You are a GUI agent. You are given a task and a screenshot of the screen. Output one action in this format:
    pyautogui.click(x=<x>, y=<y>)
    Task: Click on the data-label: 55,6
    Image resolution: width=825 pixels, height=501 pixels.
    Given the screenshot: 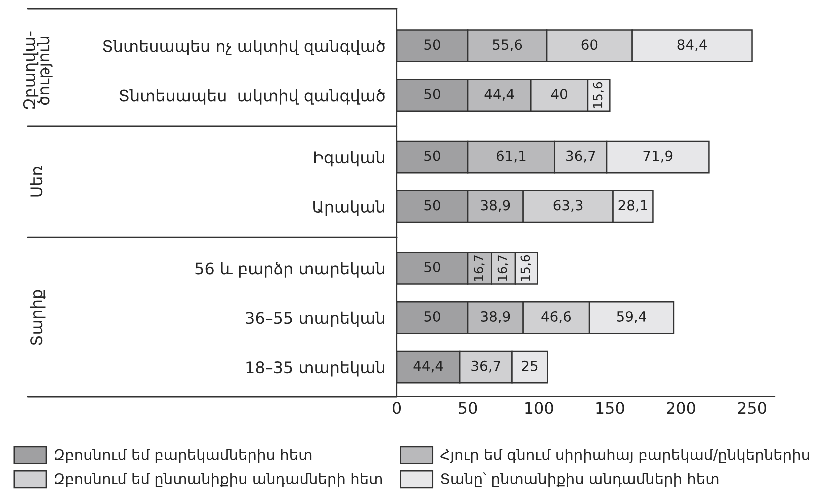 What is the action you would take?
    pyautogui.click(x=507, y=46)
    